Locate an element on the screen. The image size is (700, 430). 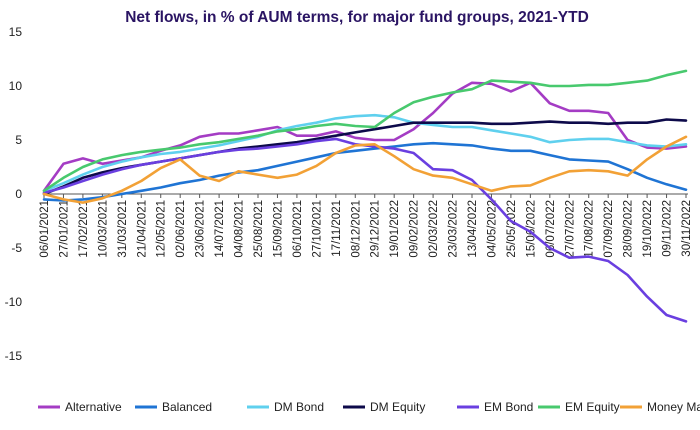
x-tick-label: 25/08/2021 is located at coordinates (259, 229).